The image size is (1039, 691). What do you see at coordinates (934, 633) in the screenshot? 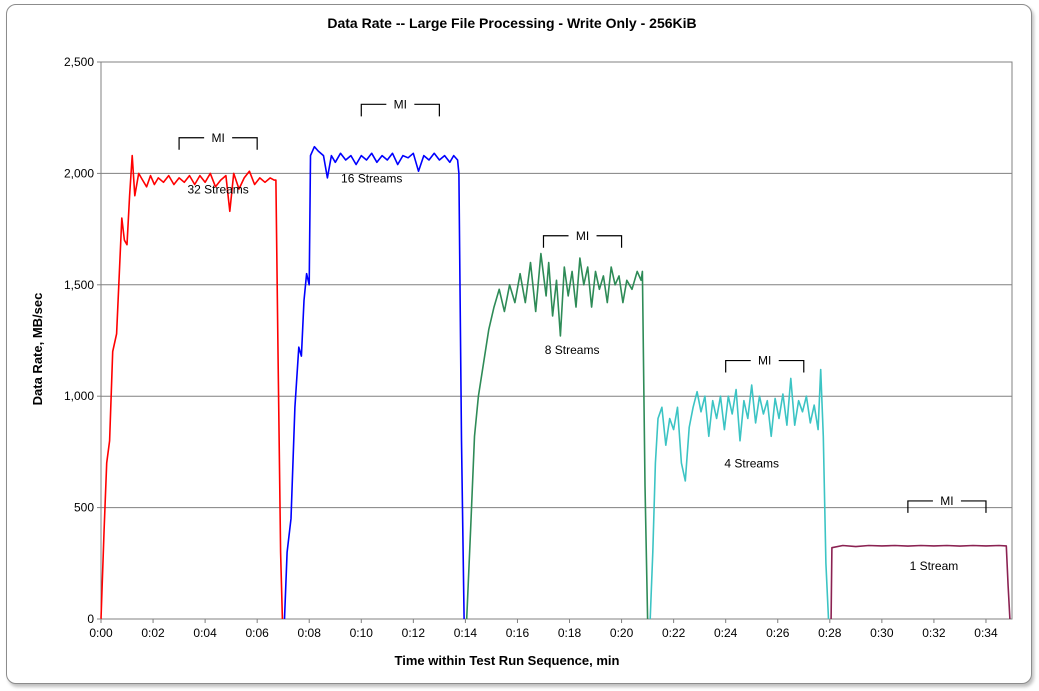
I see `x-tick-label: 0:32` at bounding box center [934, 633].